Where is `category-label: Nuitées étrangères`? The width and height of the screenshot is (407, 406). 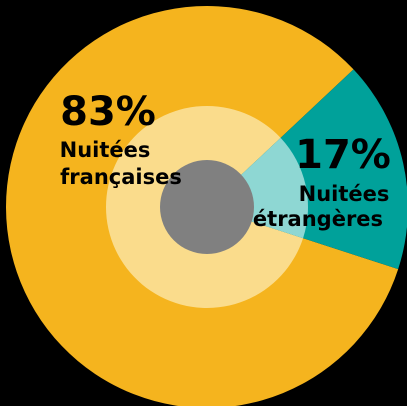 category-label: Nuitées étrangères is located at coordinates (321, 206).